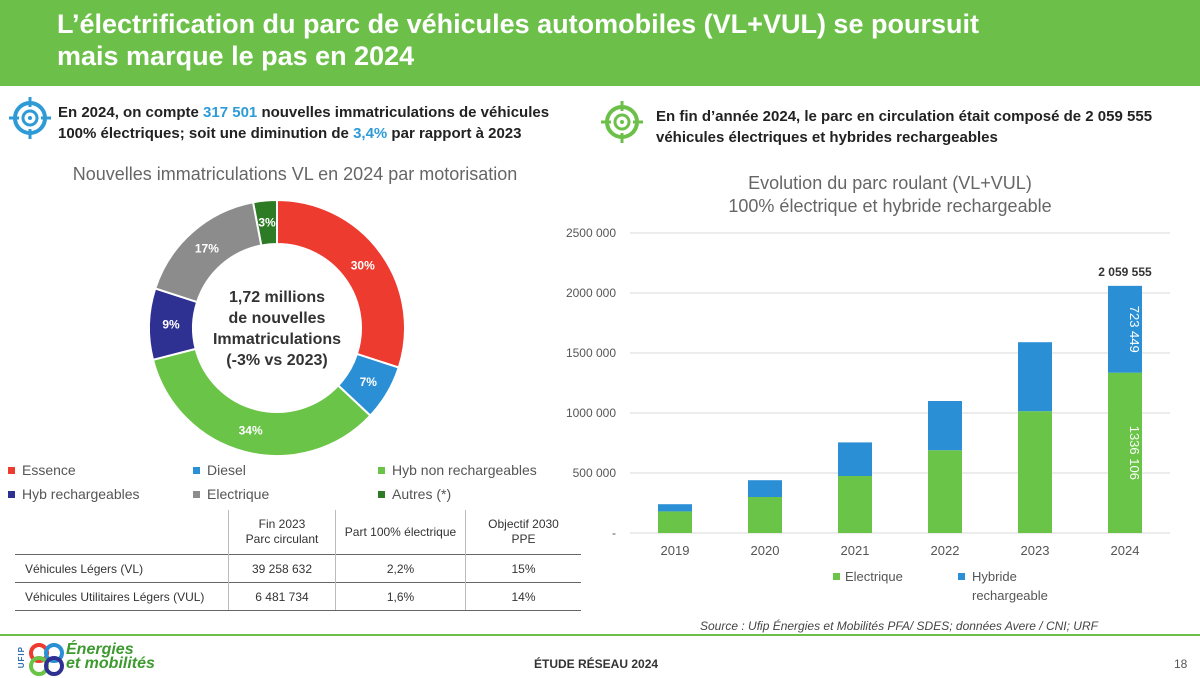 Image resolution: width=1200 pixels, height=678 pixels. I want to click on table-header-part: Part 100% électrique, so click(400, 532).